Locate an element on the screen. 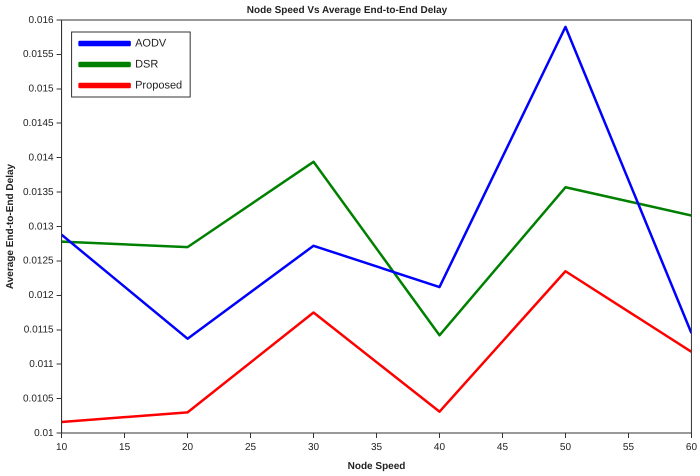 The width and height of the screenshot is (700, 476). x-tick-label: 25 is located at coordinates (250, 447).